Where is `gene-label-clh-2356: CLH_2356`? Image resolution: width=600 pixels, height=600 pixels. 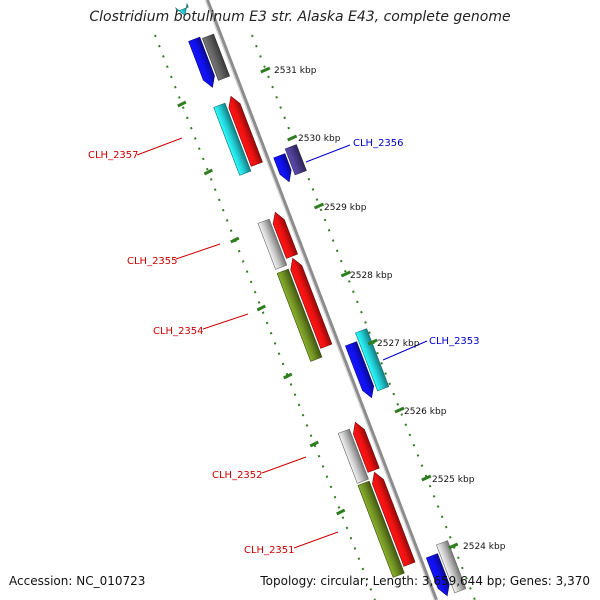
gene-label-clh-2356: CLH_2356 is located at coordinates (378, 143).